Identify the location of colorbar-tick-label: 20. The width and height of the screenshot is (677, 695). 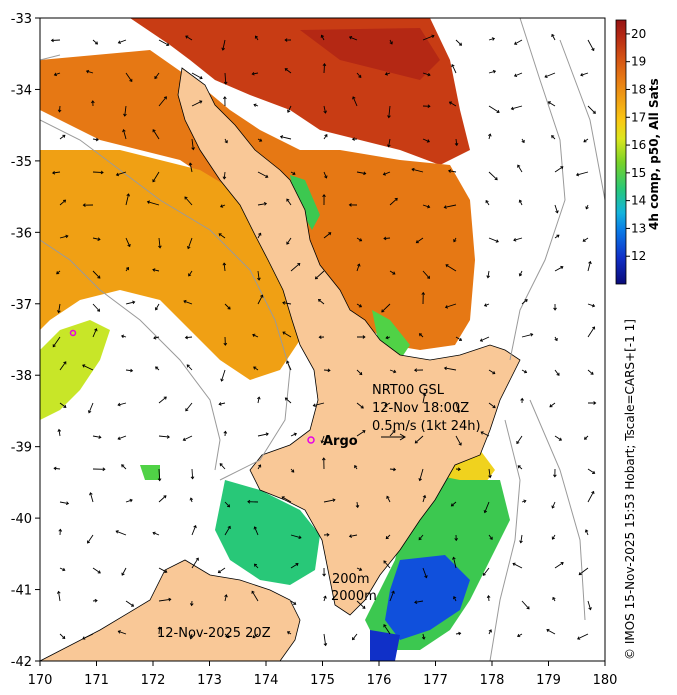
(638, 34).